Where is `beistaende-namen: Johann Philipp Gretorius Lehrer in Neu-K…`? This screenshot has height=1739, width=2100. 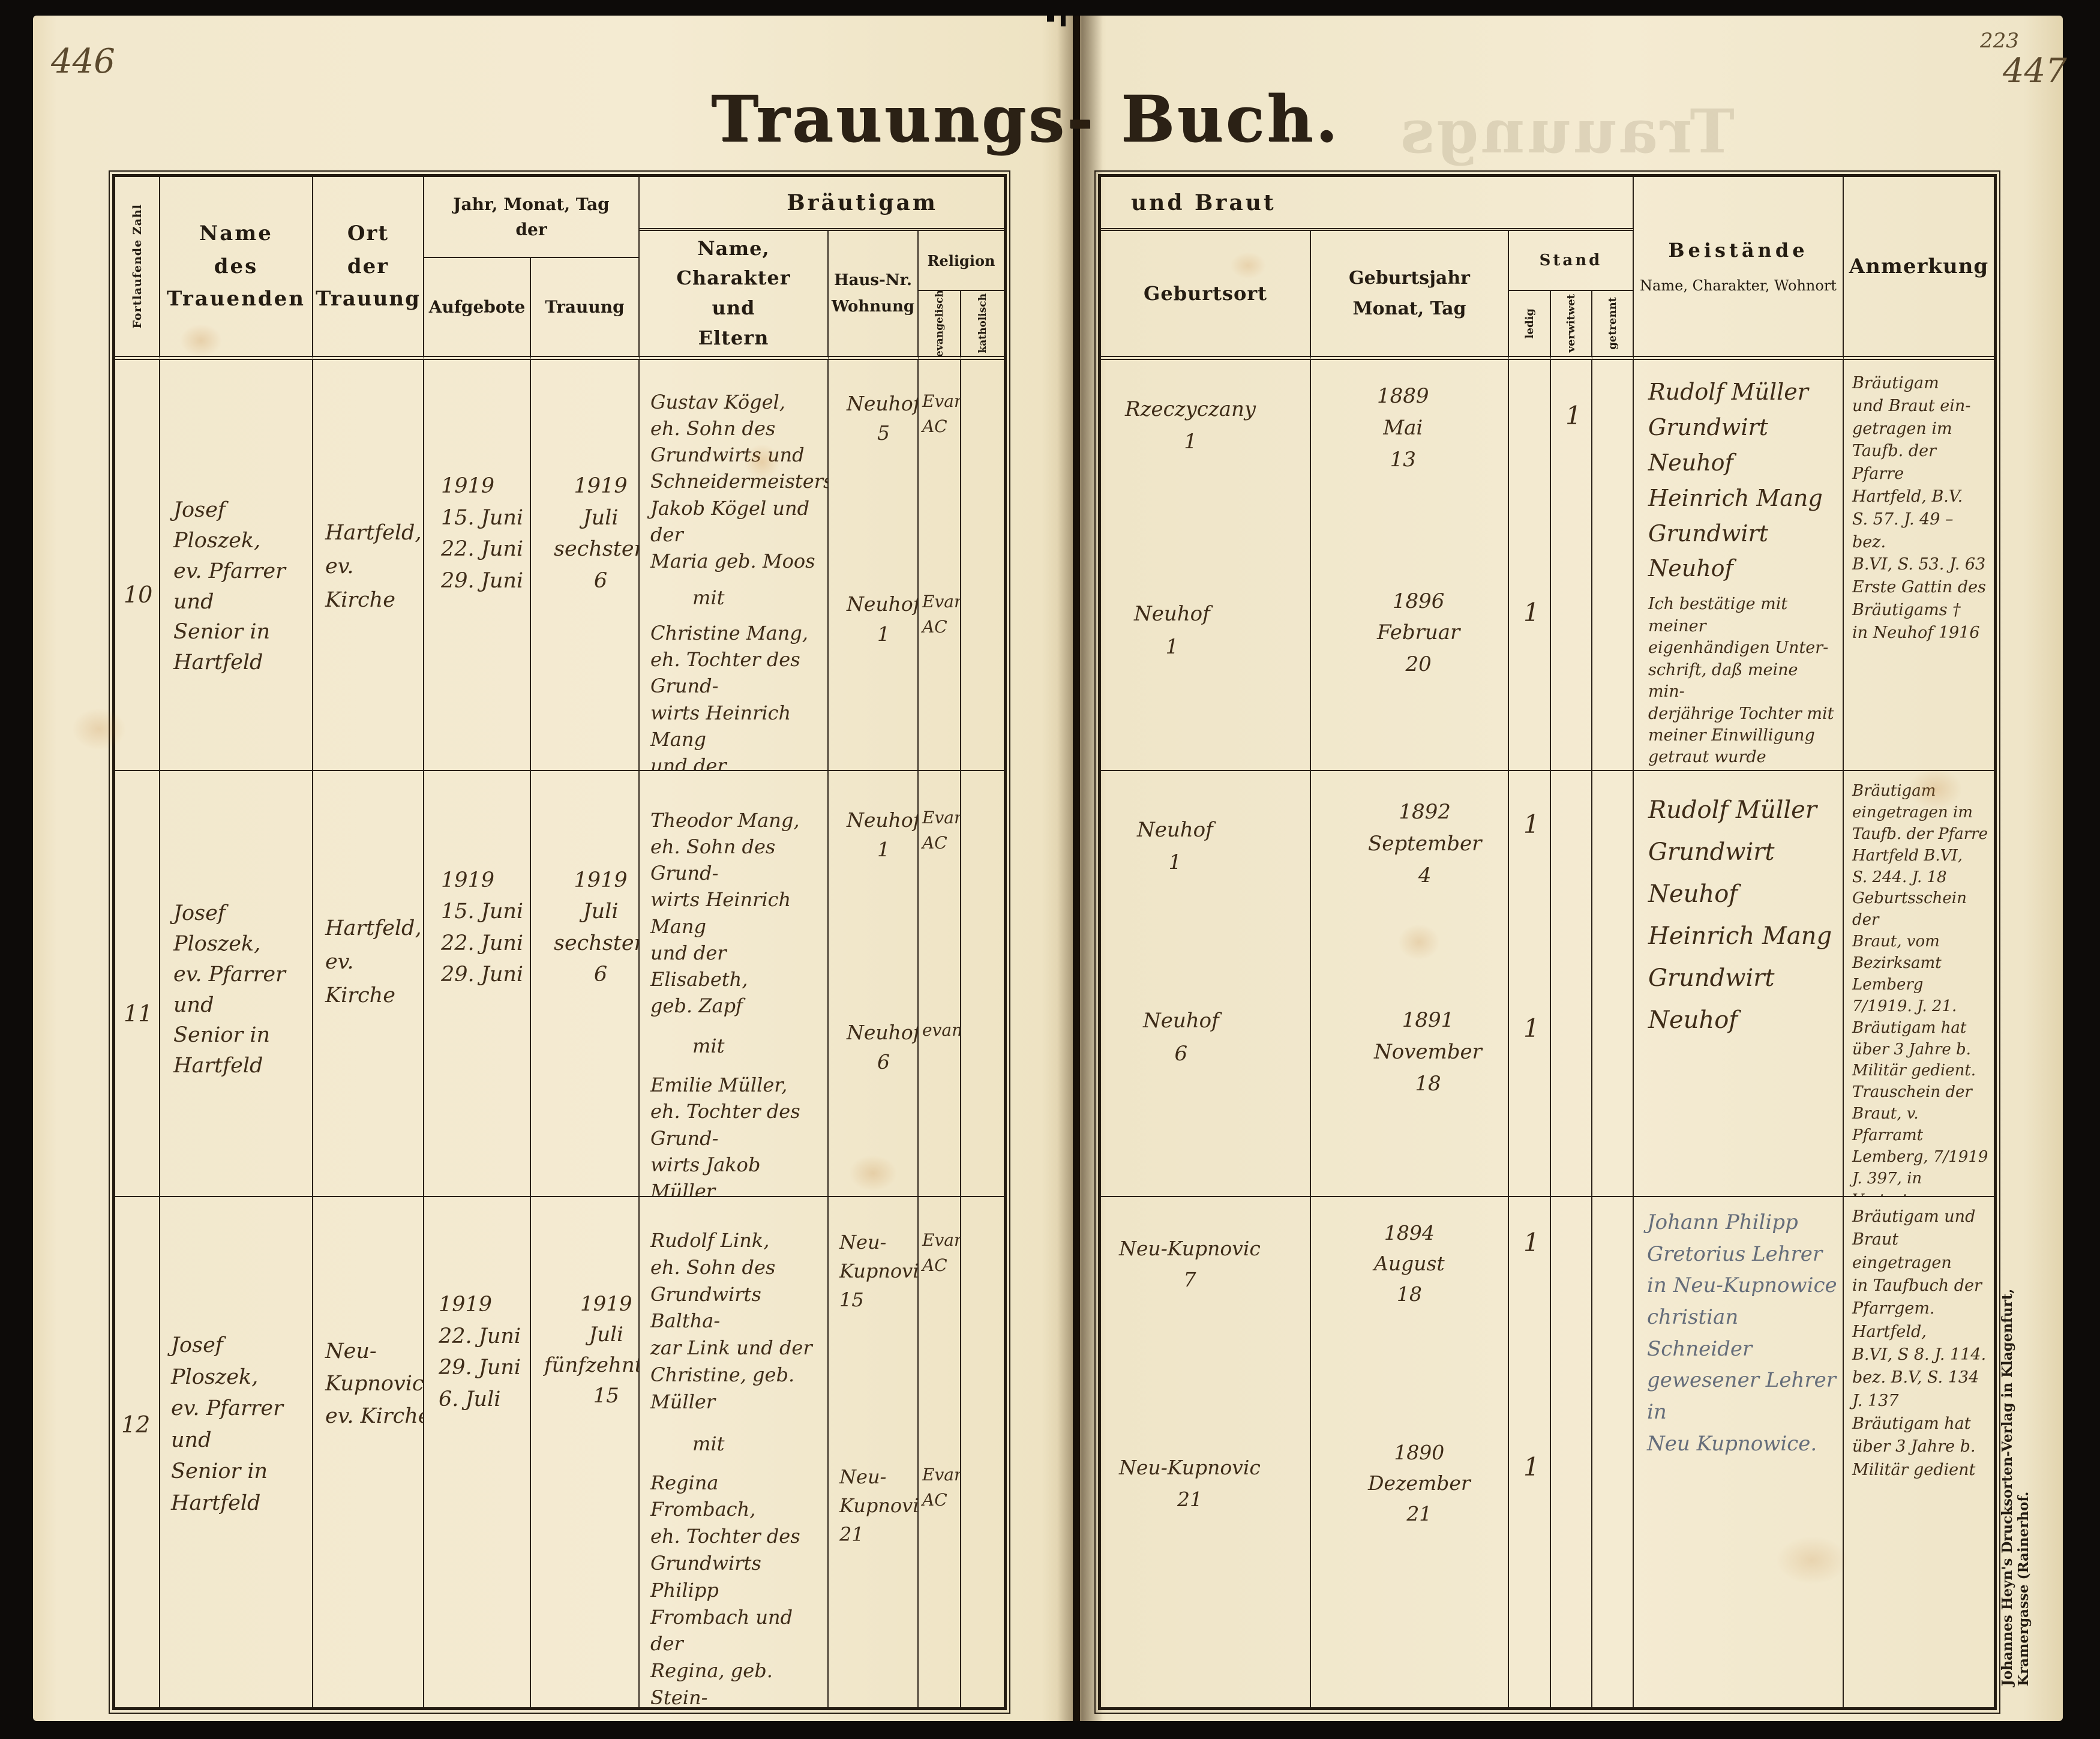
beistaende-namen: Johann Philipp Gretorius Lehrer in Neu-K… is located at coordinates (1742, 1333).